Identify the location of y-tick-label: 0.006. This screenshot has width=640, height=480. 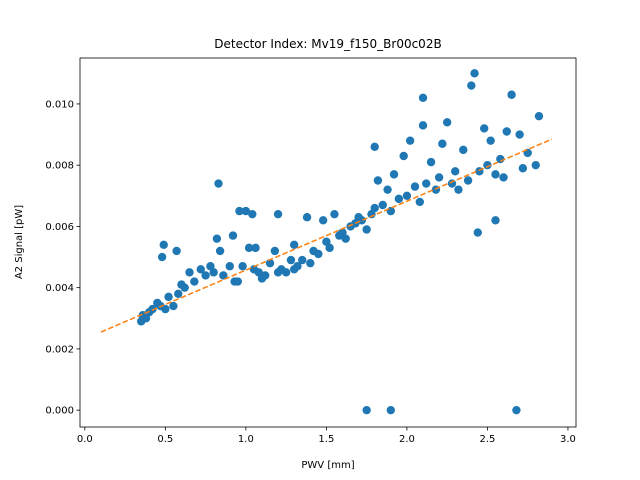
(59, 227).